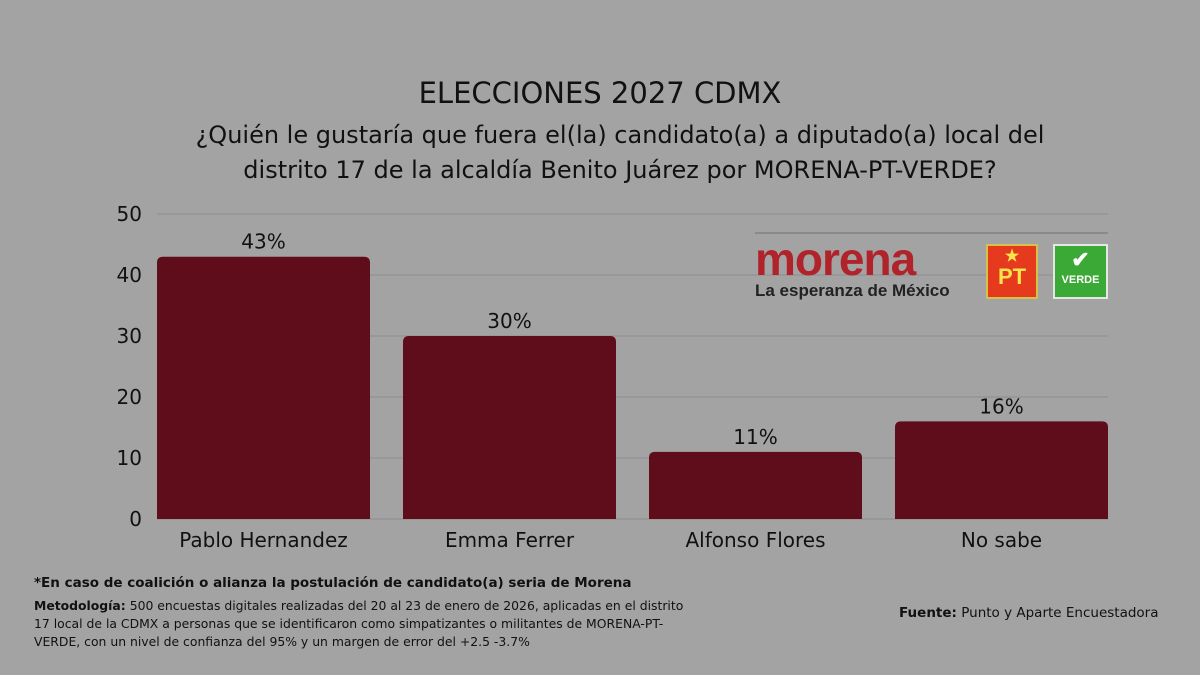 The image size is (1200, 675). I want to click on source-text: Punto y Aparte Encuestadora, so click(1057, 613).